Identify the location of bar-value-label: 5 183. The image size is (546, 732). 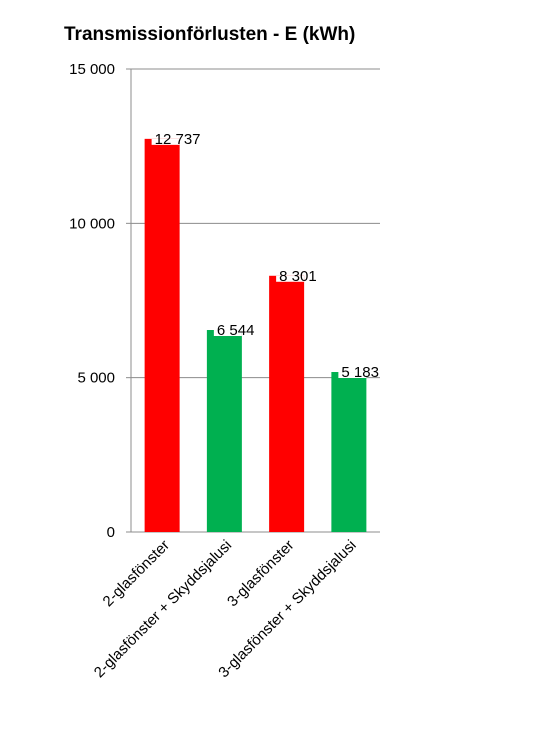
(360, 372).